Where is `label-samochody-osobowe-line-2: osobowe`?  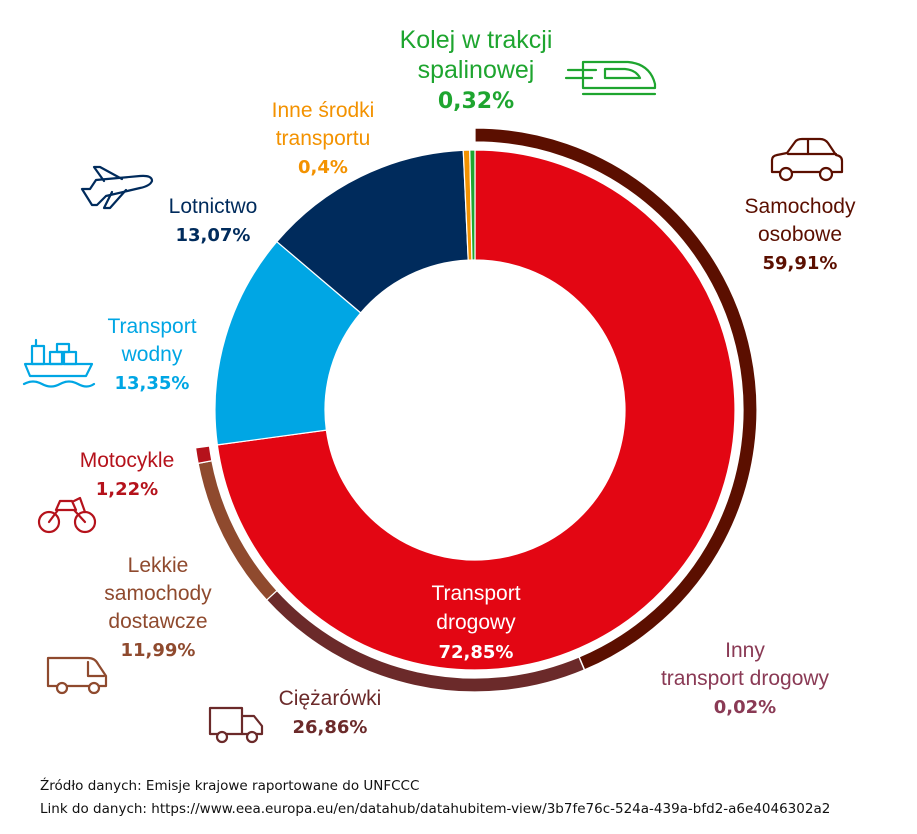 label-samochody-osobowe-line-2: osobowe is located at coordinates (800, 234).